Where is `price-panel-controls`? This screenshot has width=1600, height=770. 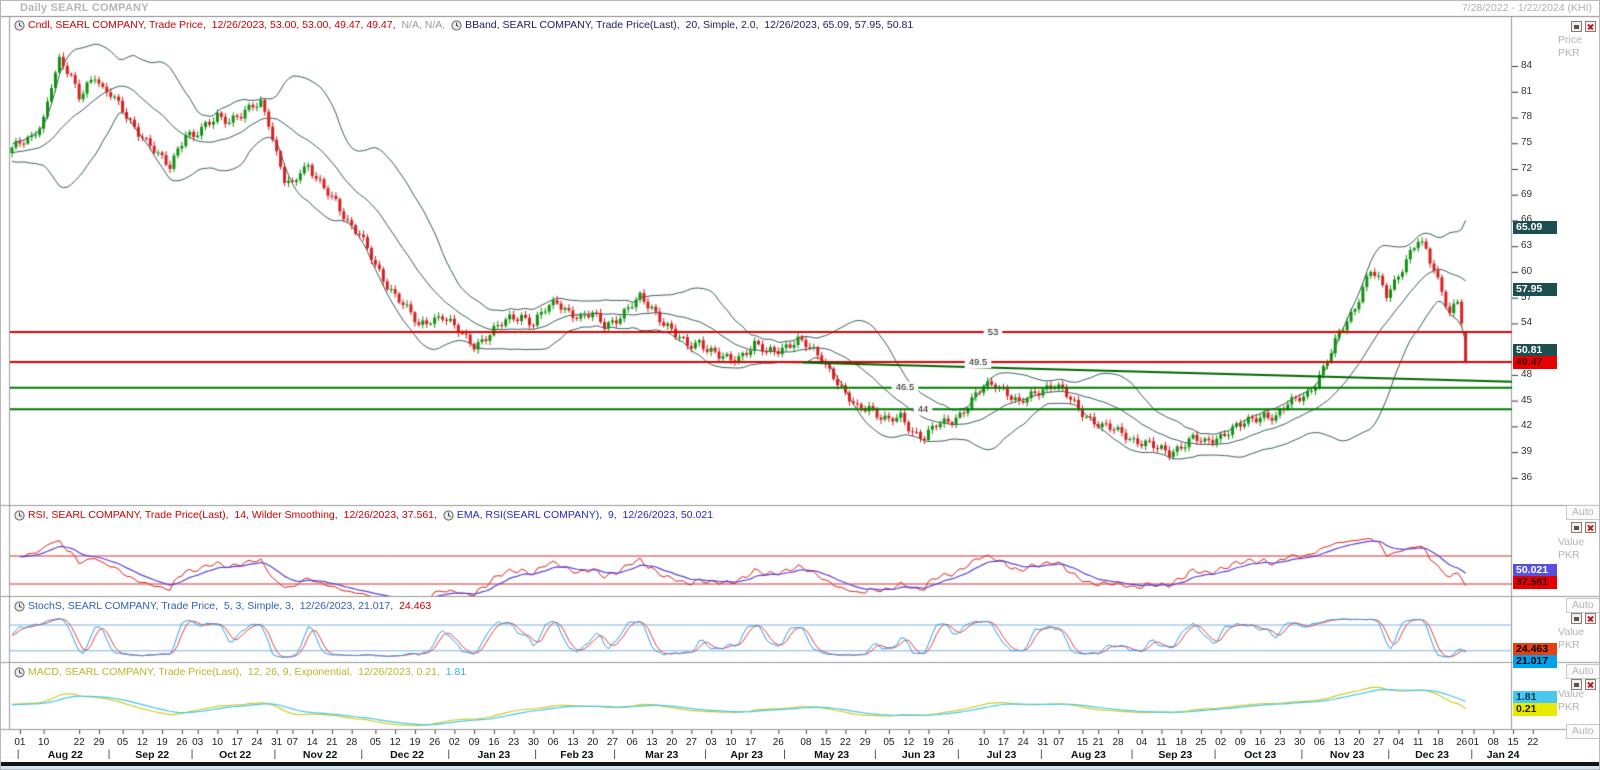 price-panel-controls is located at coordinates (1583, 26).